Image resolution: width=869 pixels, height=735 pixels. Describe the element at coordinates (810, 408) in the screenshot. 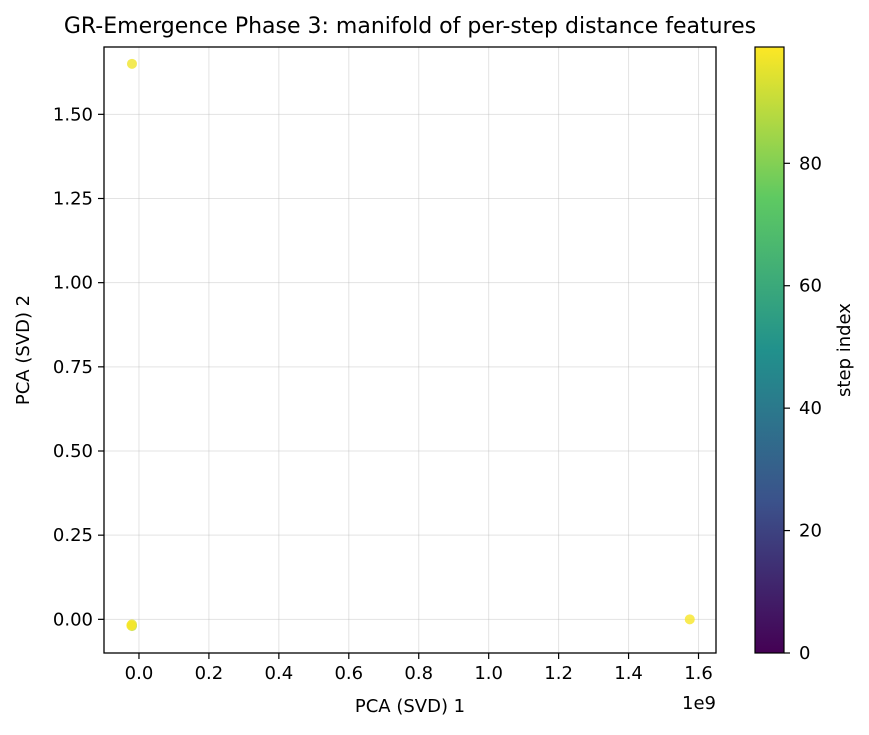

I see `colorbar-tick-label: 40` at that location.